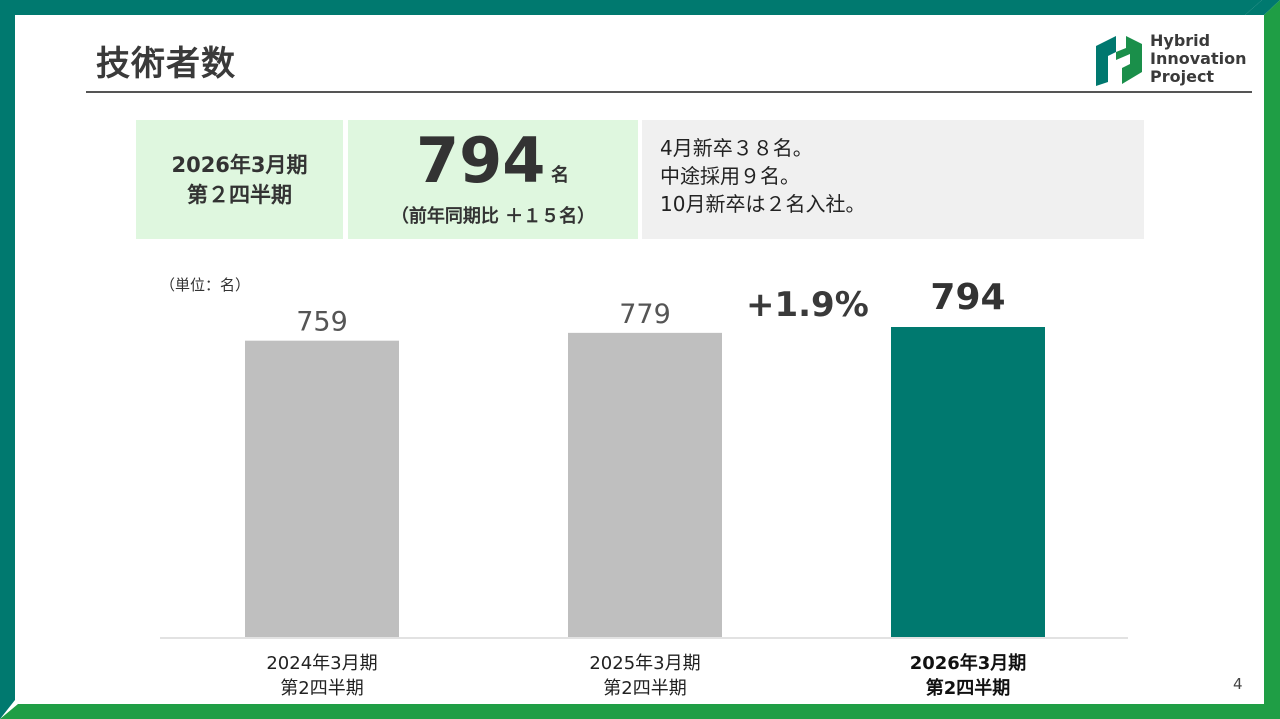 The width and height of the screenshot is (1280, 719). What do you see at coordinates (321, 688) in the screenshot?
I see `category-label-1-line-2: 第2四半期` at bounding box center [321, 688].